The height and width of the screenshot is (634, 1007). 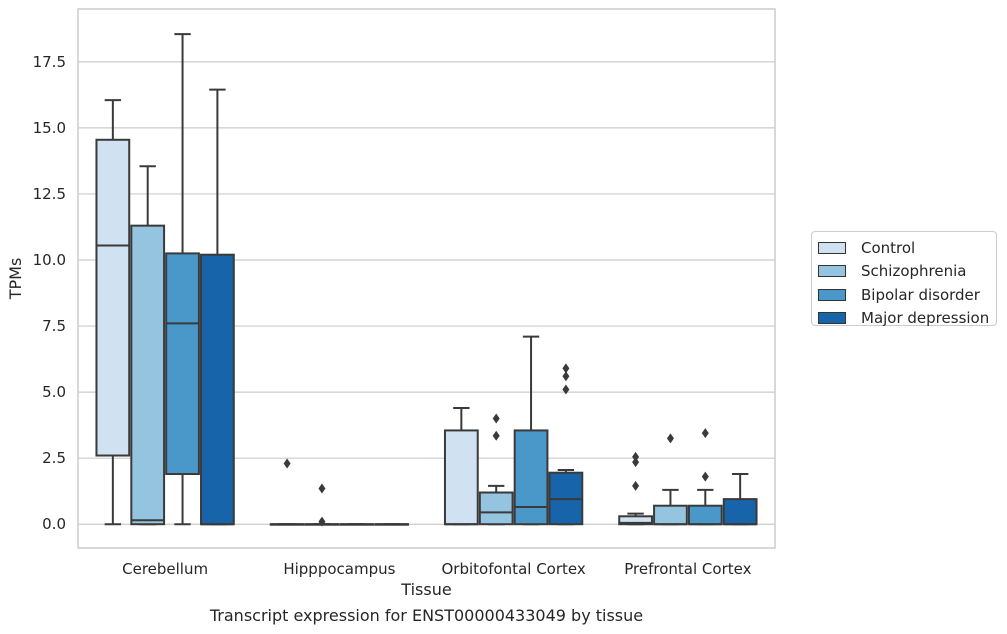 What do you see at coordinates (514, 569) in the screenshot?
I see `x-tick-label: Orbitofontal Cortex` at bounding box center [514, 569].